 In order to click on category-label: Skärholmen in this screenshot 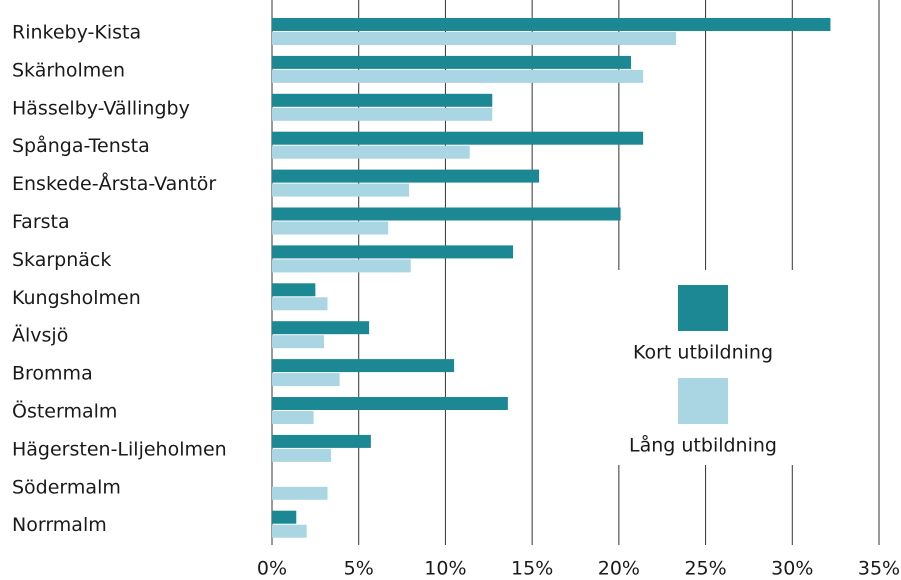, I will do `click(68, 70)`.